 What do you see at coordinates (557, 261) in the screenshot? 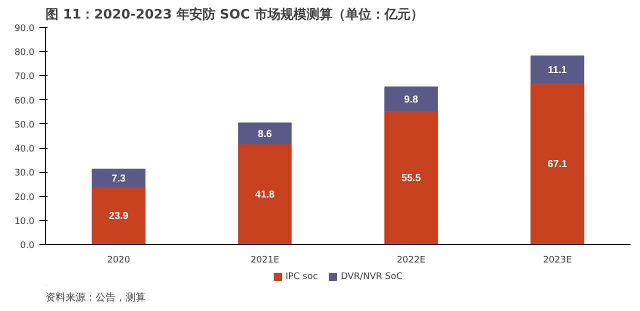
I see `x-tick-label: 2023E` at bounding box center [557, 261].